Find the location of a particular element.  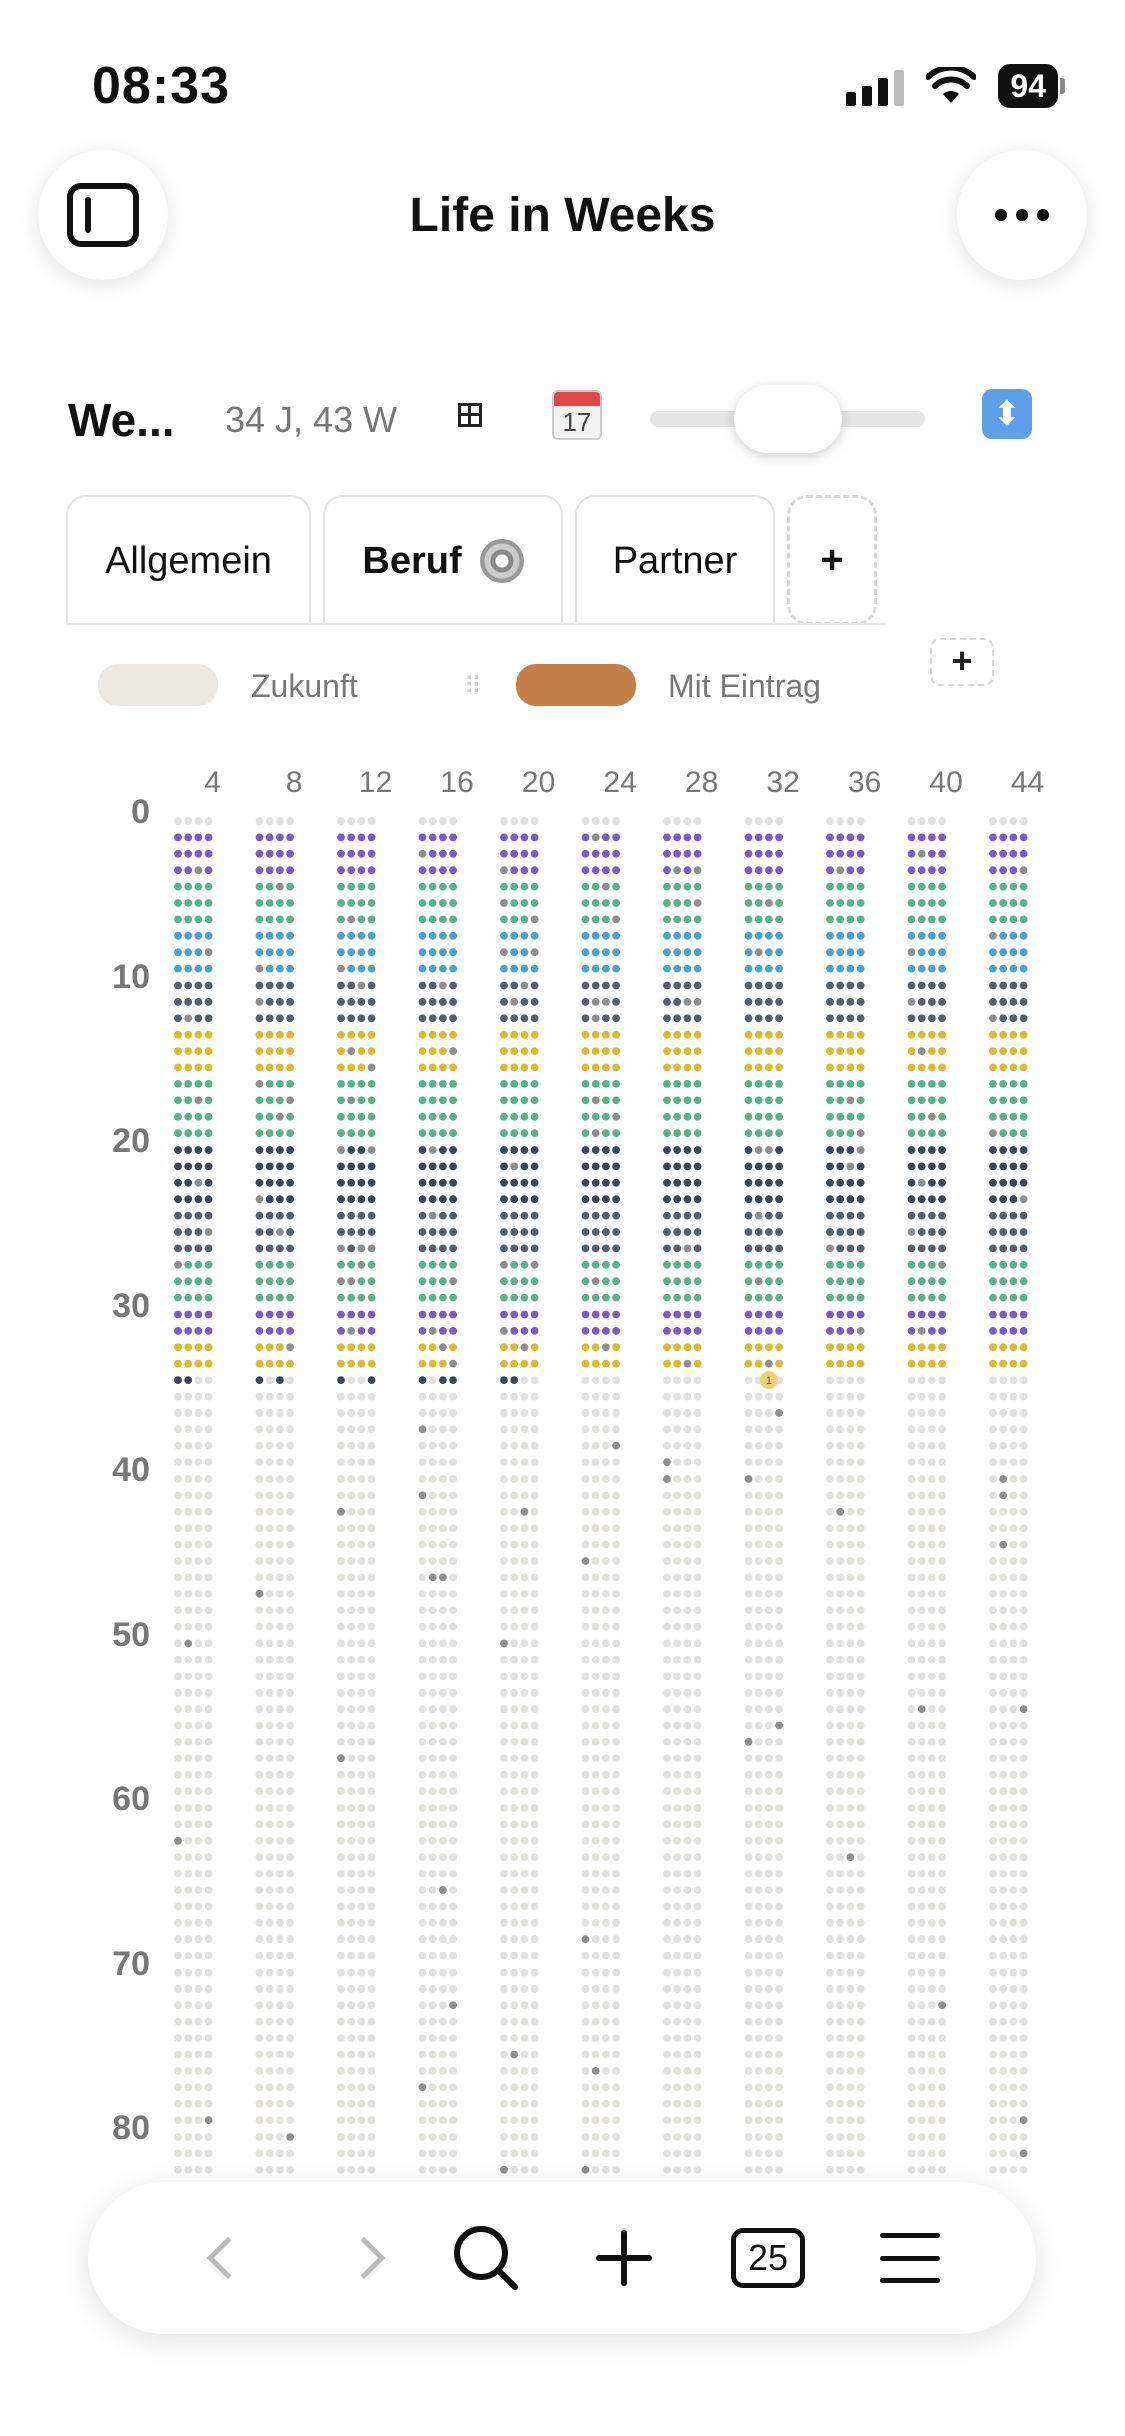

gear-icon is located at coordinates (501, 561).